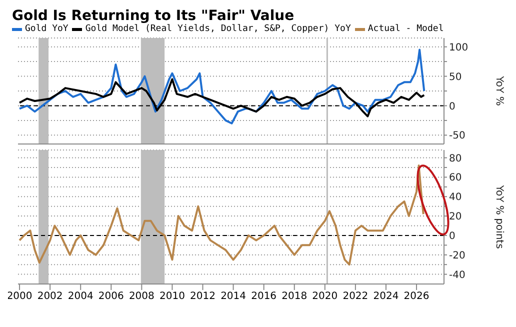 The image size is (516, 327). What do you see at coordinates (46, 29) in the screenshot?
I see `legend-label: Gold YoY` at bounding box center [46, 29].